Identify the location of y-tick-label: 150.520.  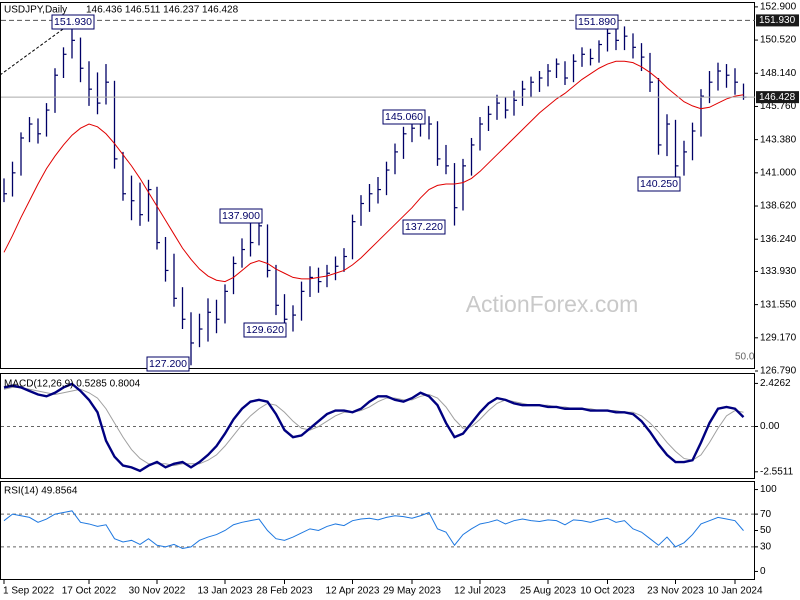
(778, 40).